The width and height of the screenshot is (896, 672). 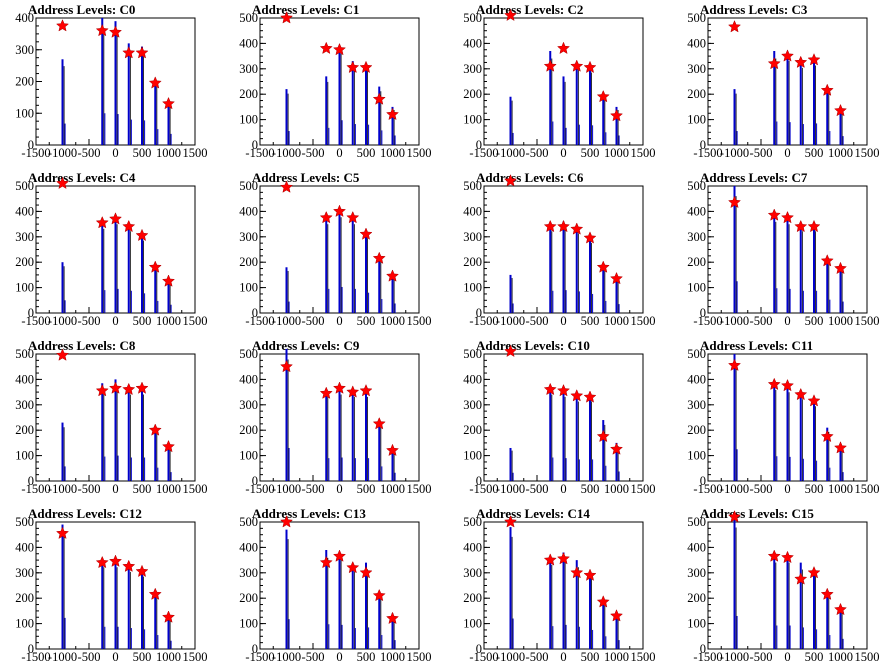 What do you see at coordinates (85, 513) in the screenshot?
I see `panel-title: Address Levels: C12` at bounding box center [85, 513].